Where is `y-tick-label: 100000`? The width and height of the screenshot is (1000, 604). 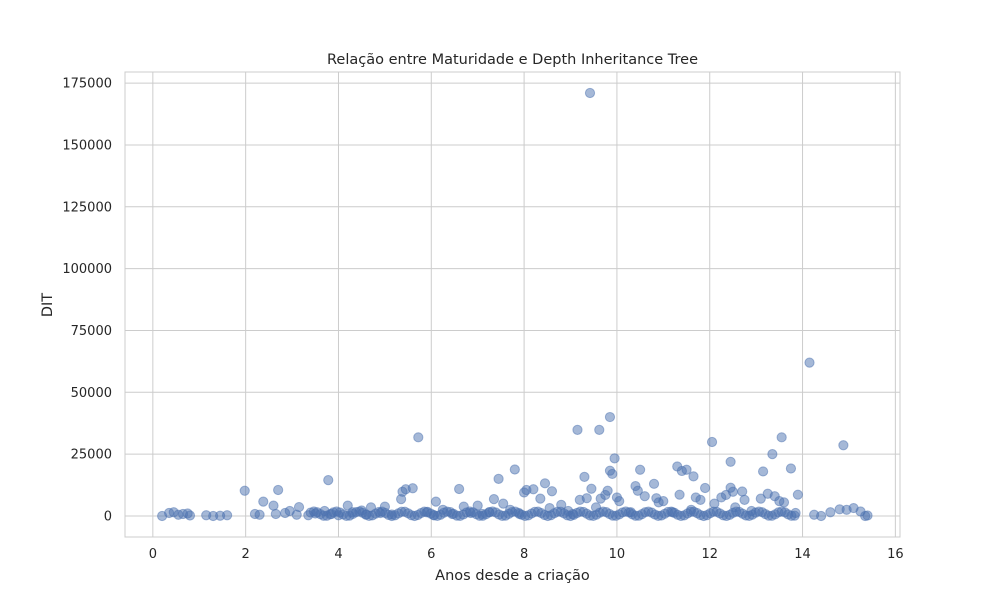
y-tick-label: 100000 is located at coordinates (87, 269).